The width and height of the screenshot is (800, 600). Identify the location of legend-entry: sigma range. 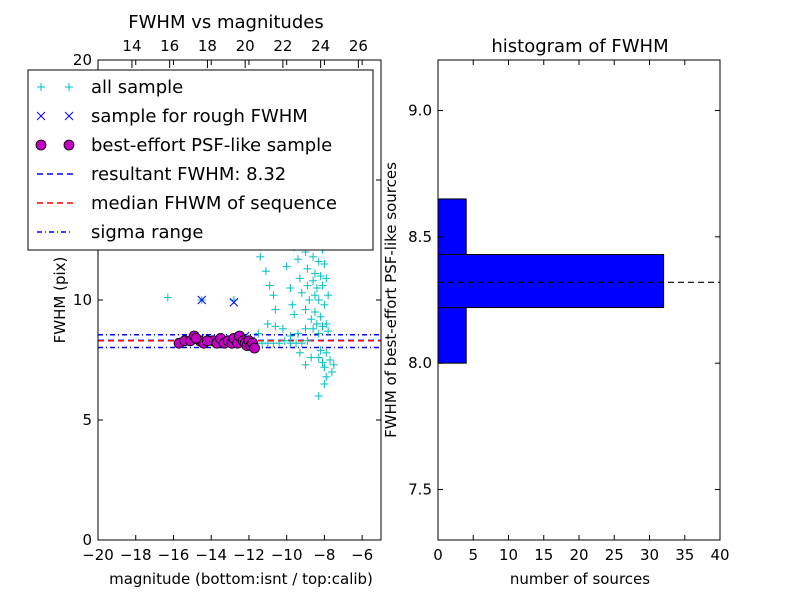
(120, 232).